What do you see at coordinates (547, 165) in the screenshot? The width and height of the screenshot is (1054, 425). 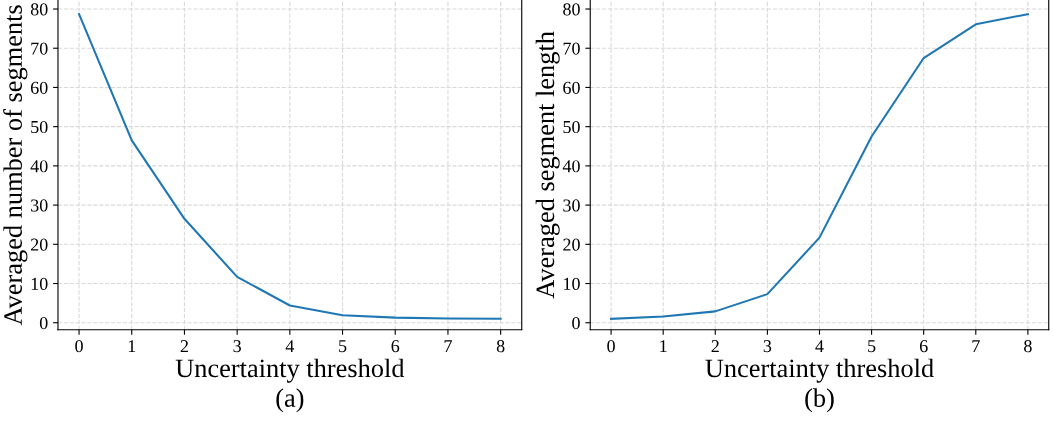 I see `y-axis-title: Averaged segment length` at bounding box center [547, 165].